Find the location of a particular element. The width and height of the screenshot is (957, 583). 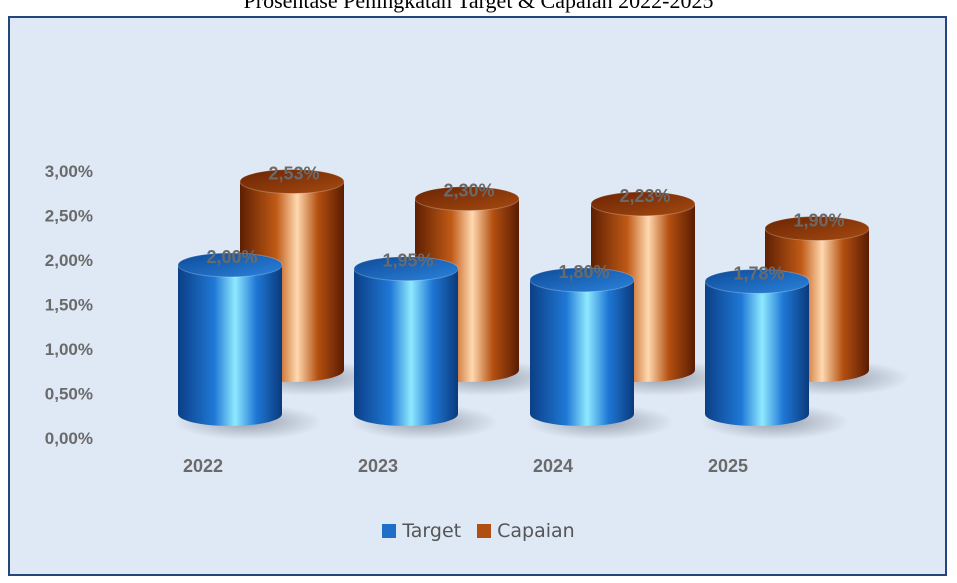

legend-label: Capaian is located at coordinates (536, 531).